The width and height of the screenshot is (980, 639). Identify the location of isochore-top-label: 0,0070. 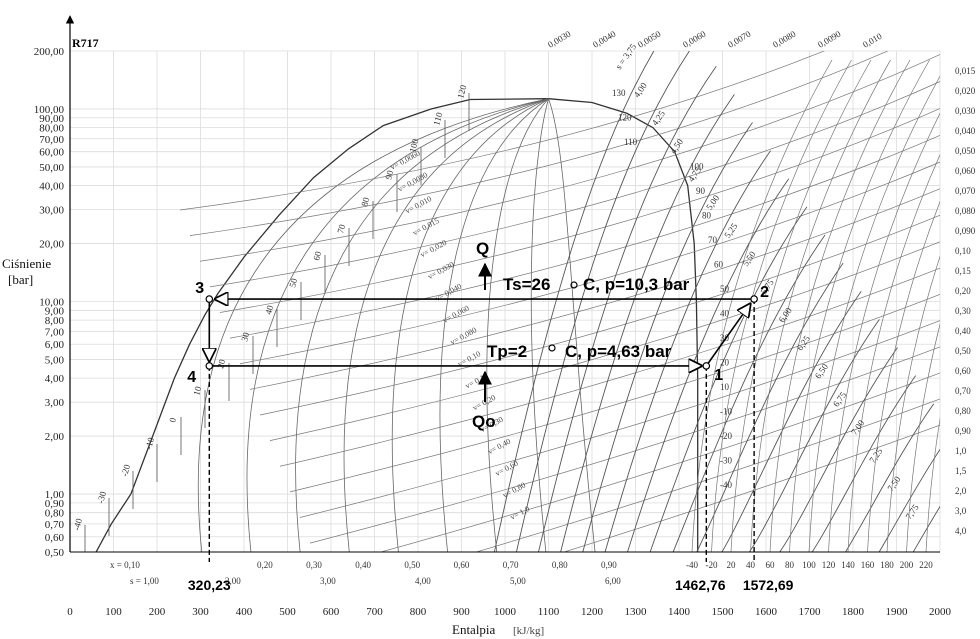
(739, 38).